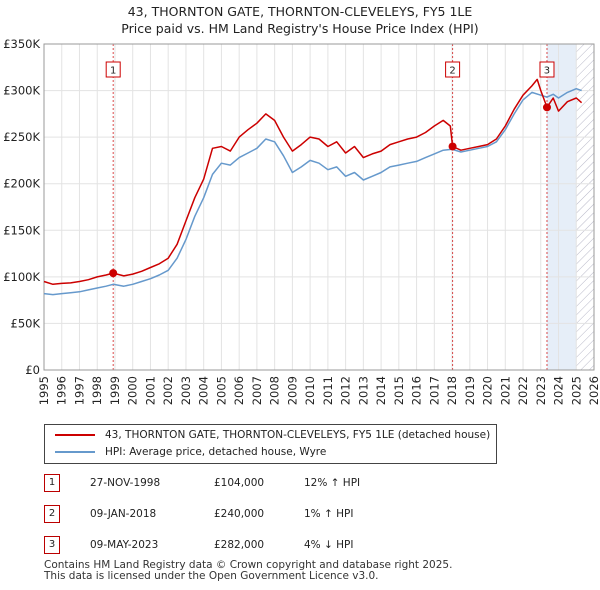 The image size is (600, 590). I want to click on x-tick-label: 2006, so click(239, 390).